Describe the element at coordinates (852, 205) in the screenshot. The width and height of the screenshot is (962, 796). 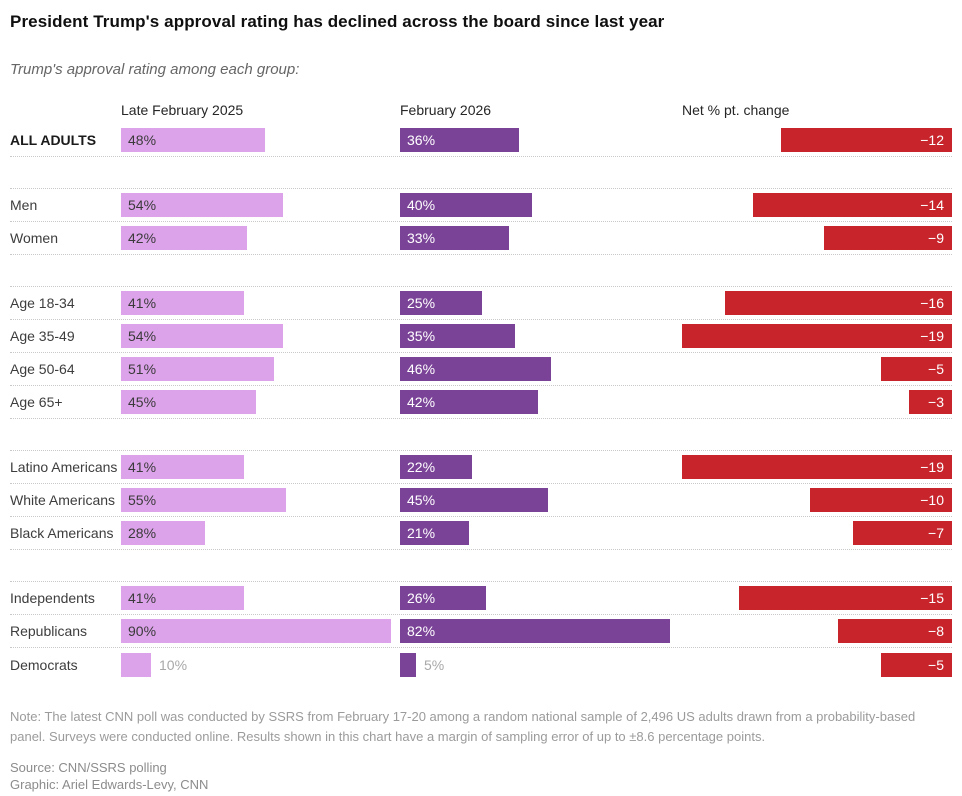
I see `bar-net-change: −14` at that location.